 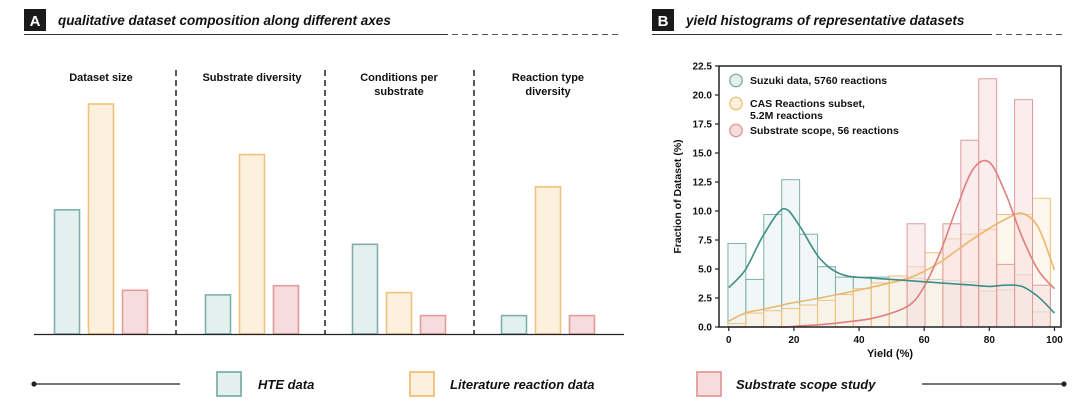 I want to click on category-label-2: Substrate diversity, so click(x=252, y=78).